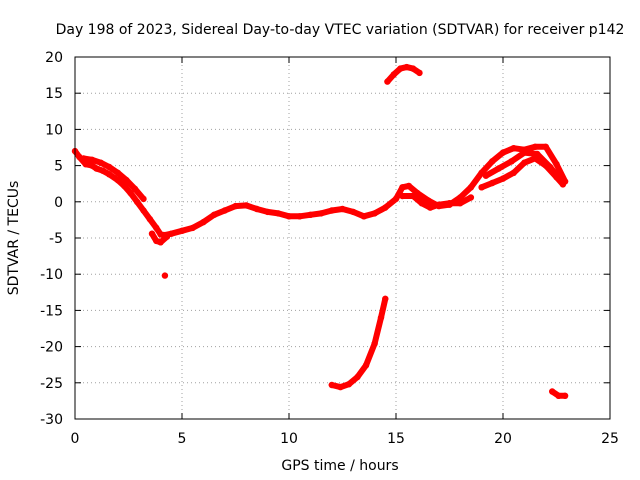 This screenshot has height=480, width=640. What do you see at coordinates (503, 439) in the screenshot?
I see `x-tick-label: 20` at bounding box center [503, 439].